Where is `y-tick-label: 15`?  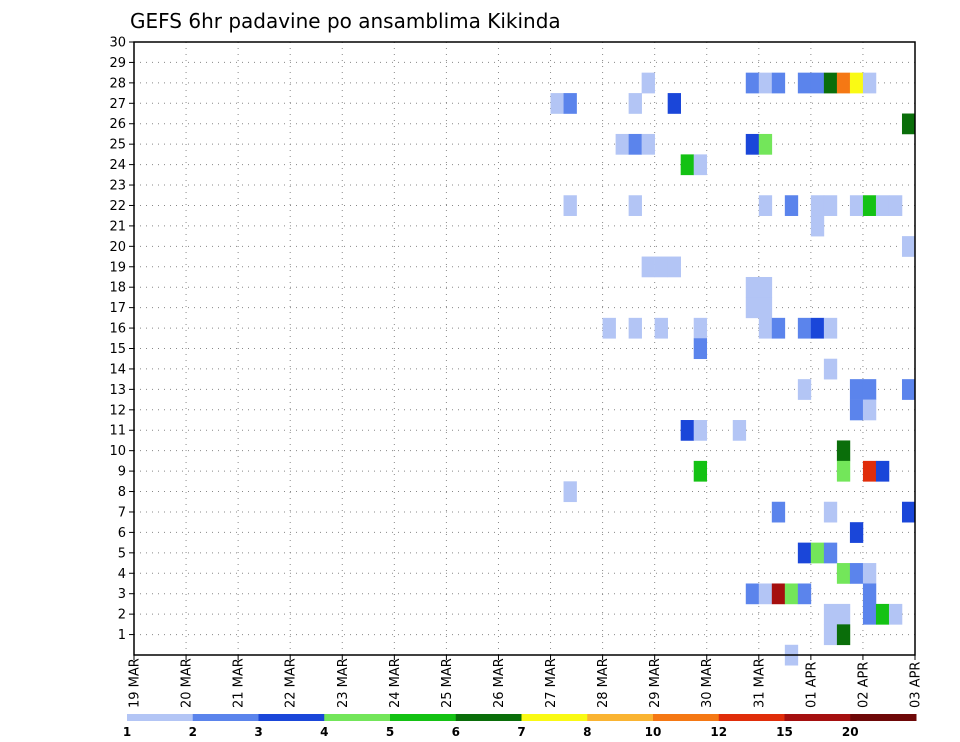
y-tick-label: 15 is located at coordinates (117, 349).